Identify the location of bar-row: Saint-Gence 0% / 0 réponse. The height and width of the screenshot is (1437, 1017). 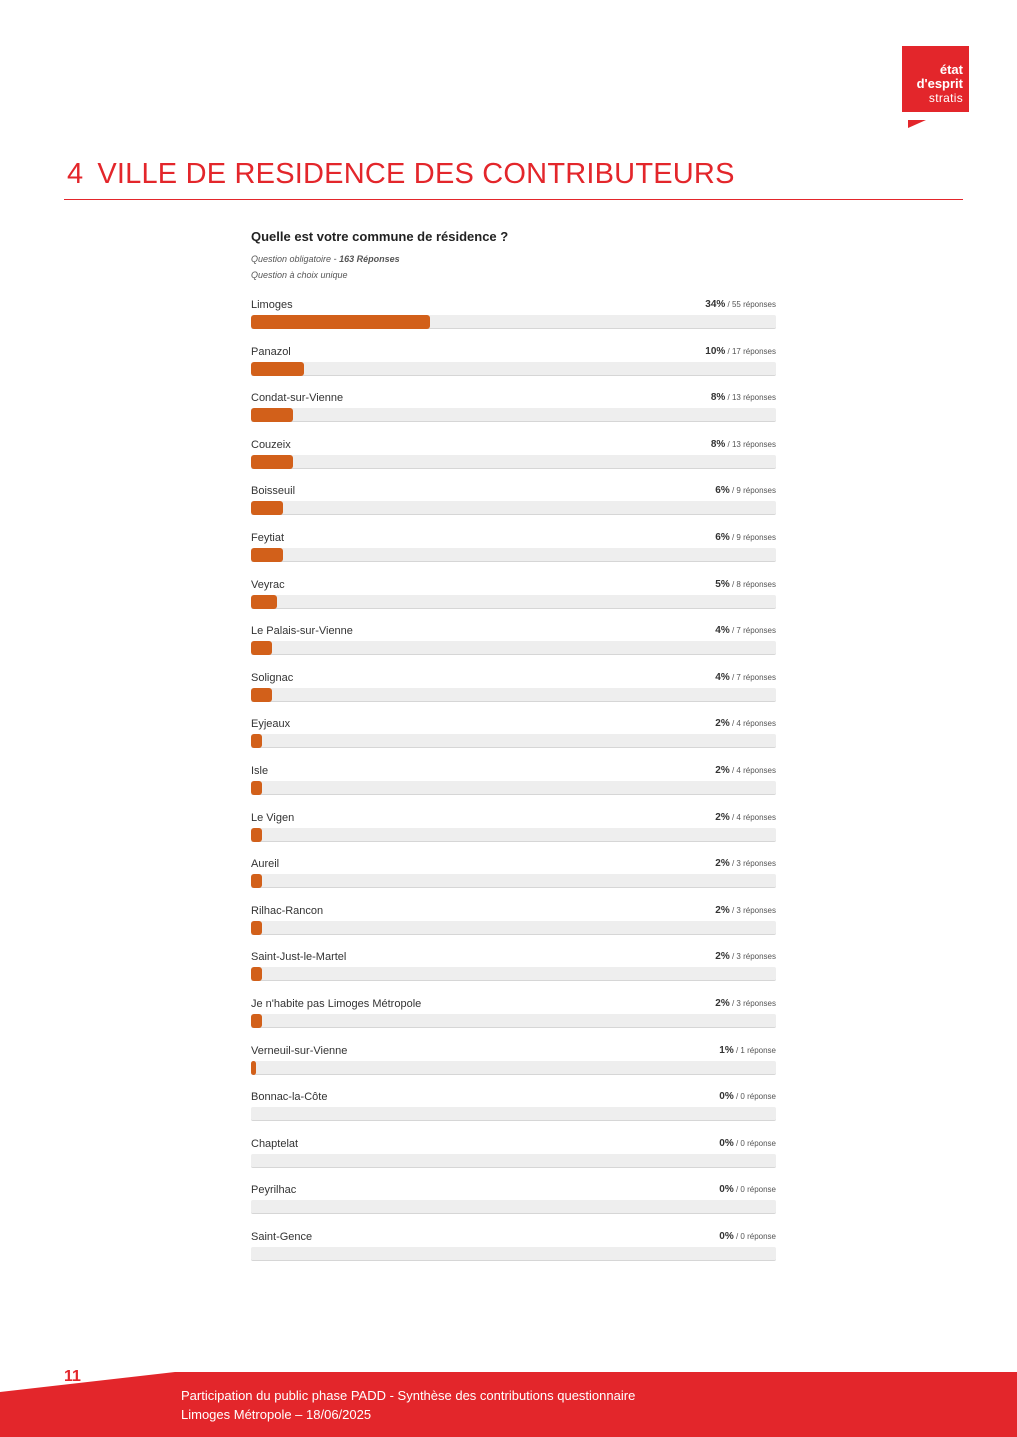
(513, 1253).